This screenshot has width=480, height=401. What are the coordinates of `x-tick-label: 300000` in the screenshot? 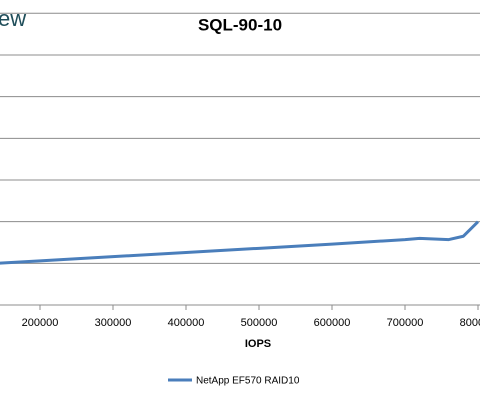 It's located at (113, 323).